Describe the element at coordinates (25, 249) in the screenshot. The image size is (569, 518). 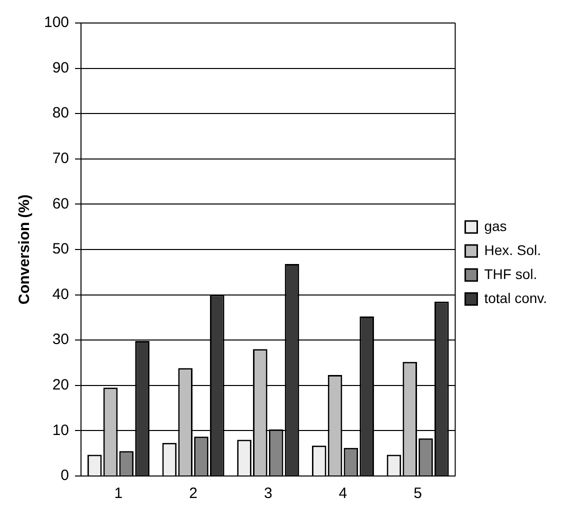
I see `y-axis-title: Conversion (%)` at that location.